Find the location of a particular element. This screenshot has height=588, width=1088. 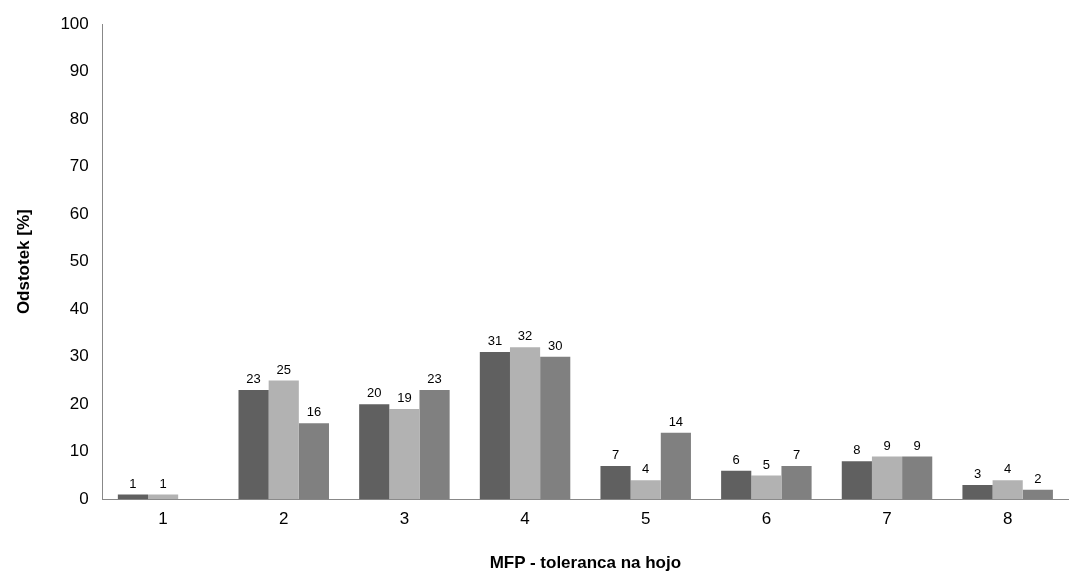

y-tick-label: 40 is located at coordinates (79, 308).